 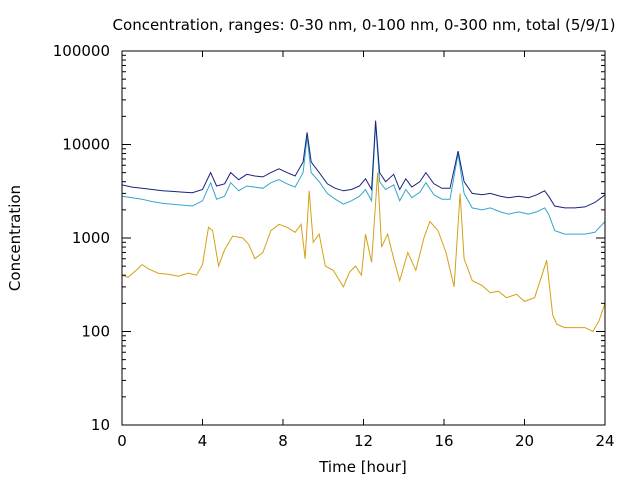 What do you see at coordinates (363, 441) in the screenshot?
I see `x-tick-label: 12` at bounding box center [363, 441].